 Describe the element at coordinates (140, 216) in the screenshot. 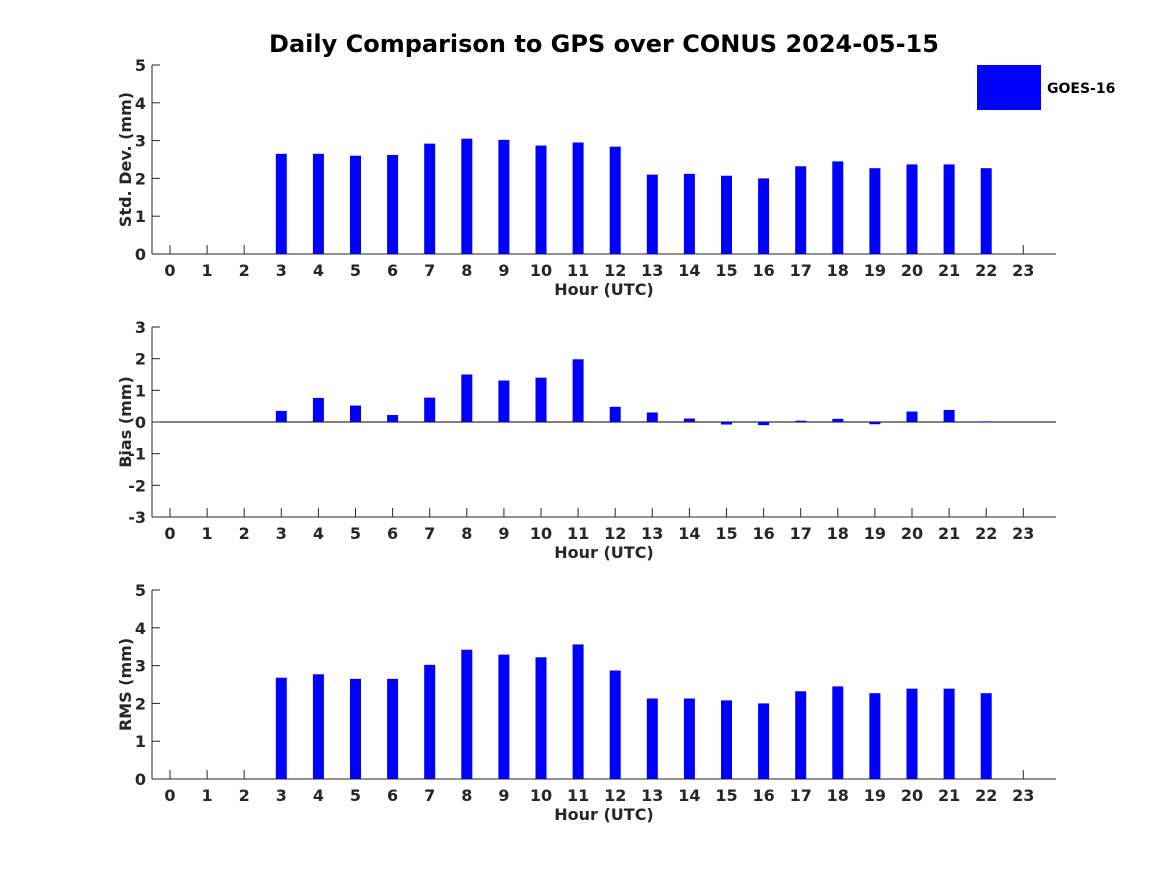

I see `std-dev-y-tick-label: 1` at that location.